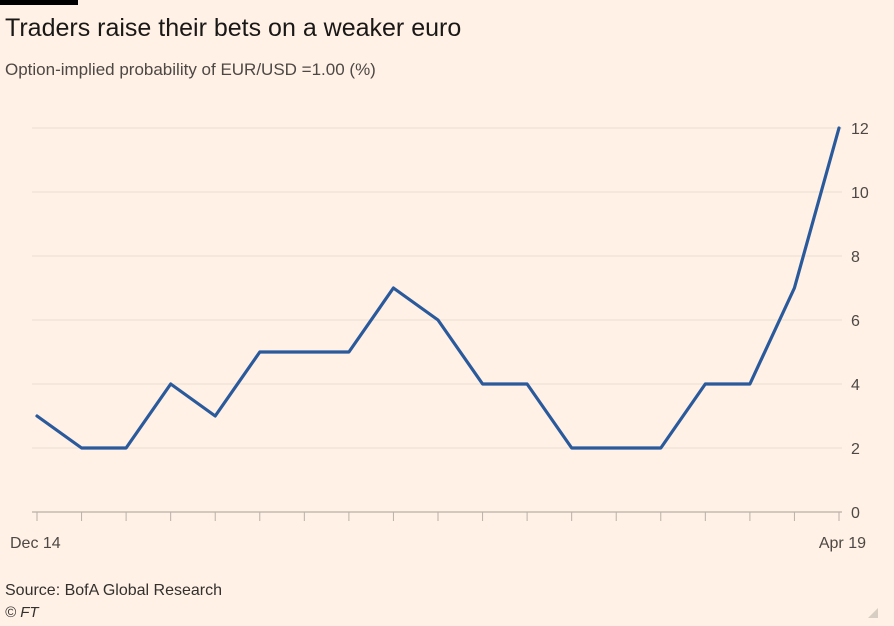 The image size is (894, 626). Describe the element at coordinates (855, 321) in the screenshot. I see `y-tick-label: 6` at that location.